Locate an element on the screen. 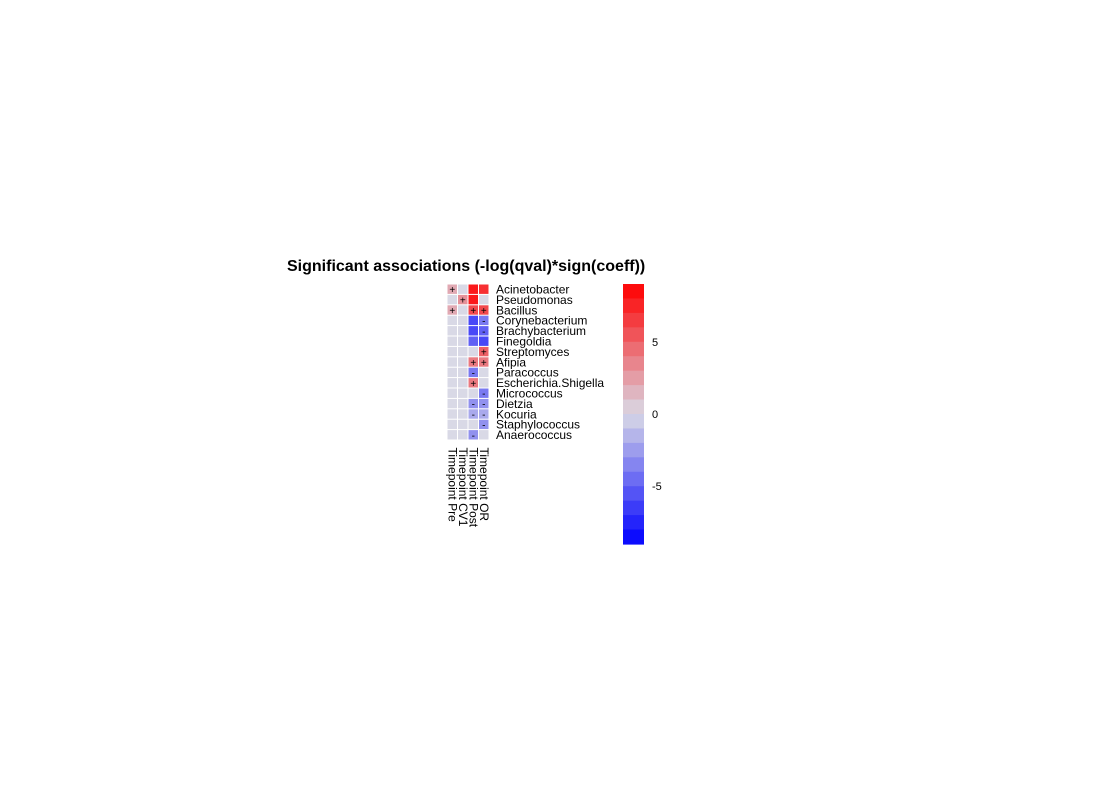 The width and height of the screenshot is (1100, 800). row-label: Kocuria is located at coordinates (516, 414).